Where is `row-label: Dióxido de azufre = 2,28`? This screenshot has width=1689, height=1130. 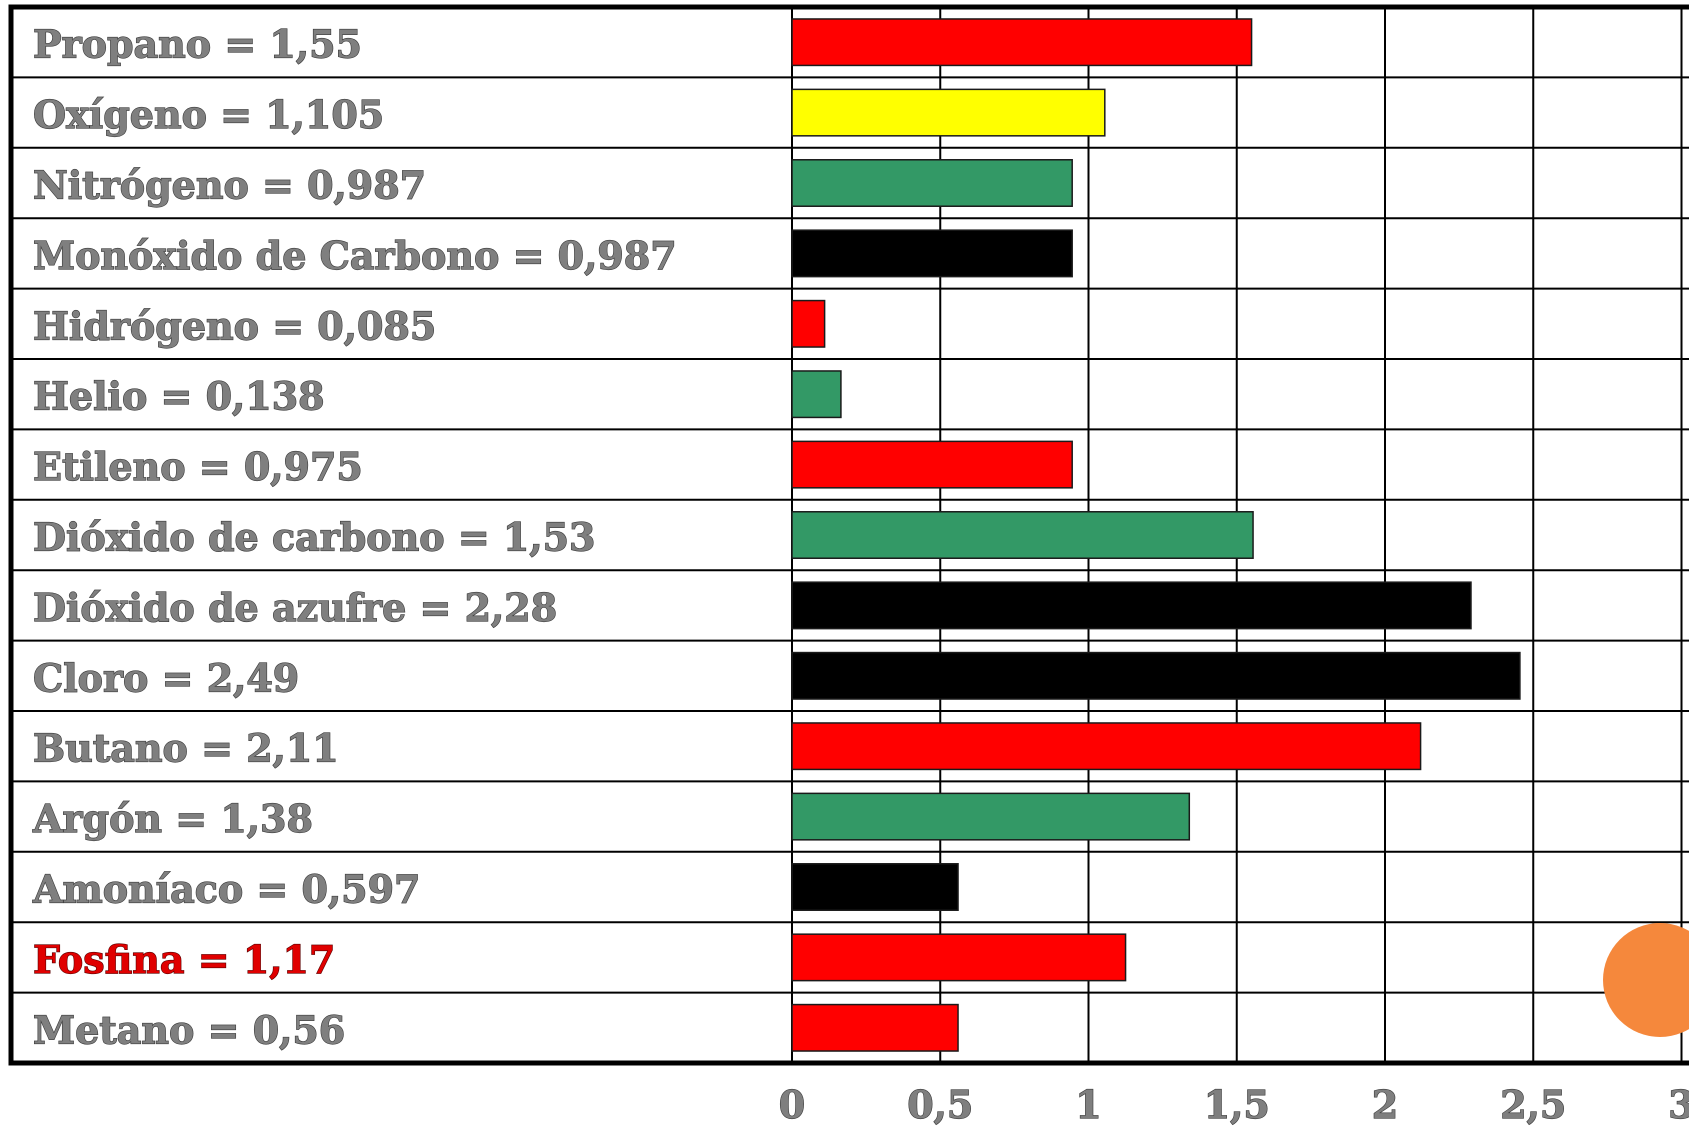 row-label: Dióxido de azufre = 2,28 is located at coordinates (295, 607).